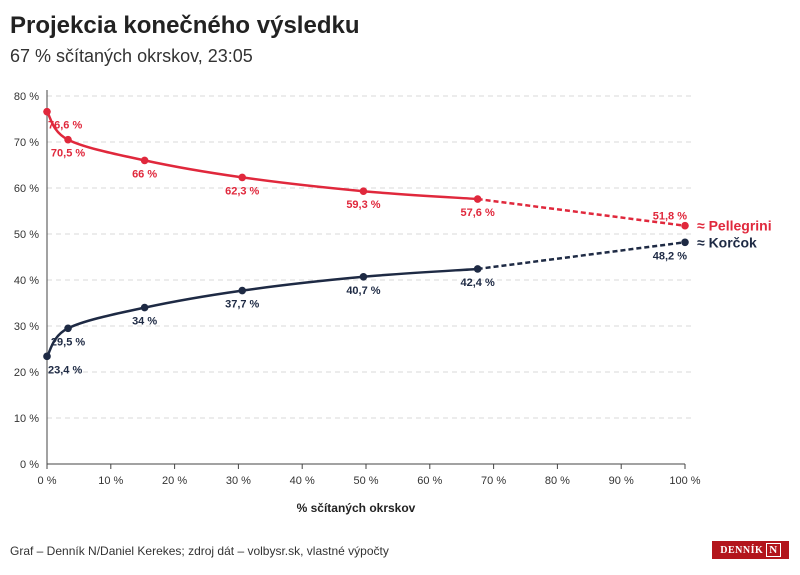 The image size is (800, 575). Describe the element at coordinates (26, 373) in the screenshot. I see `y-tick-label: 20 %` at that location.